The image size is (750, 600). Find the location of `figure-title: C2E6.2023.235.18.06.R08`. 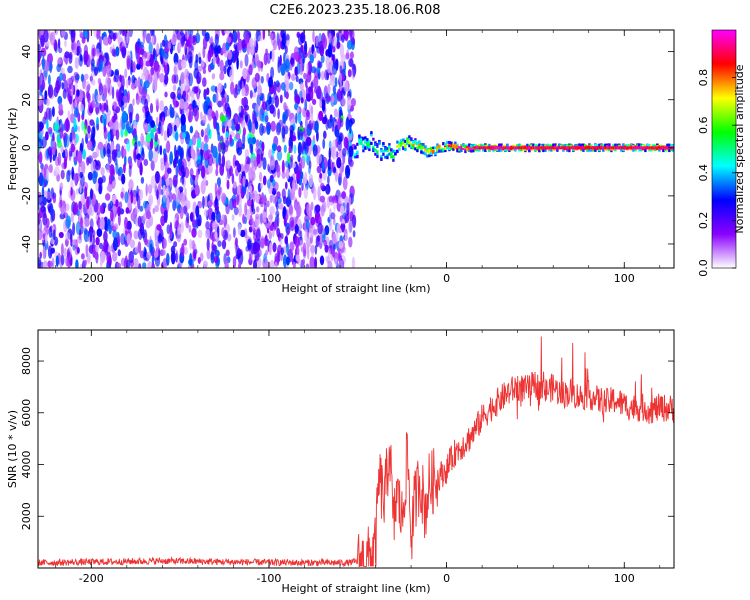

figure-title: C2E6.2023.235.18.06.R08 is located at coordinates (354, 10).